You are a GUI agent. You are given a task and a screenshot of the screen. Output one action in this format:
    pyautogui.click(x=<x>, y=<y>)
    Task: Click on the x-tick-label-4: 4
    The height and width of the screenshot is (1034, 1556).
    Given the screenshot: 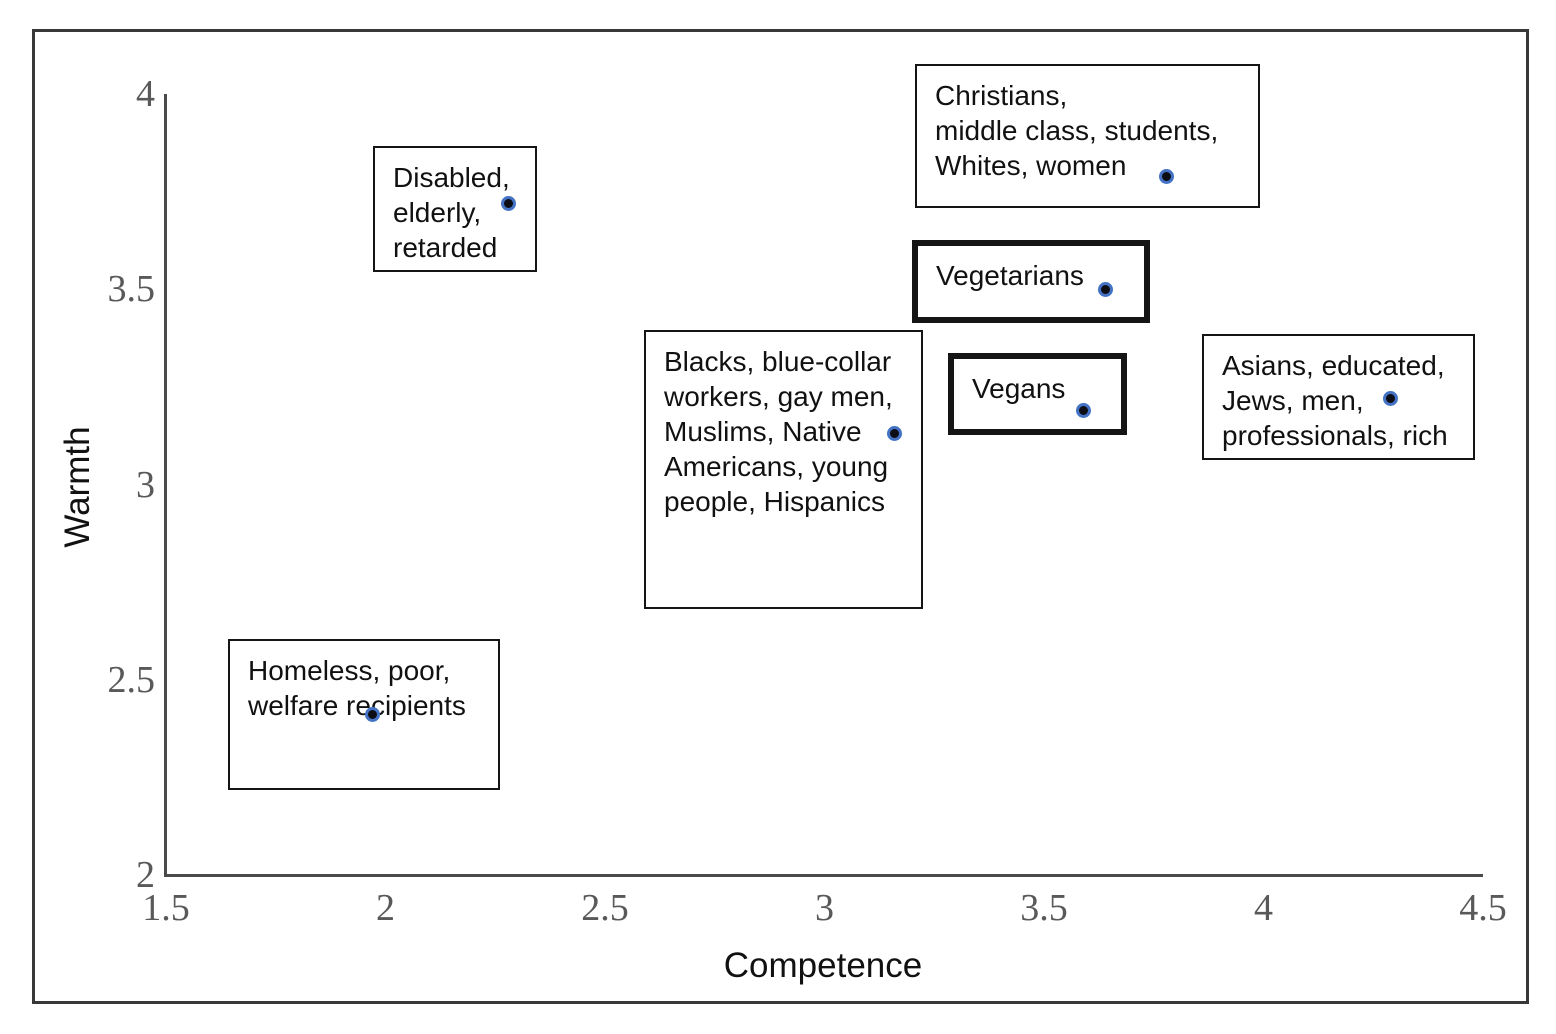 What is the action you would take?
    pyautogui.click(x=1263, y=908)
    